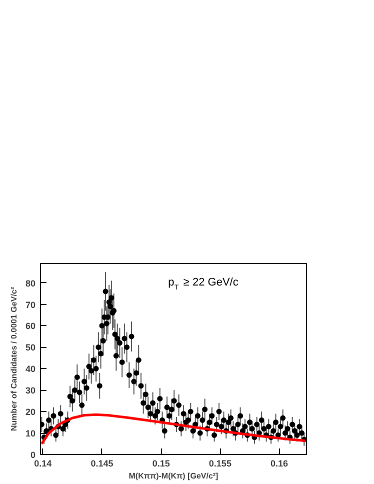 The height and width of the screenshot is (484, 374). What do you see at coordinates (30, 305) in the screenshot?
I see `y-tick-label: 70` at bounding box center [30, 305].